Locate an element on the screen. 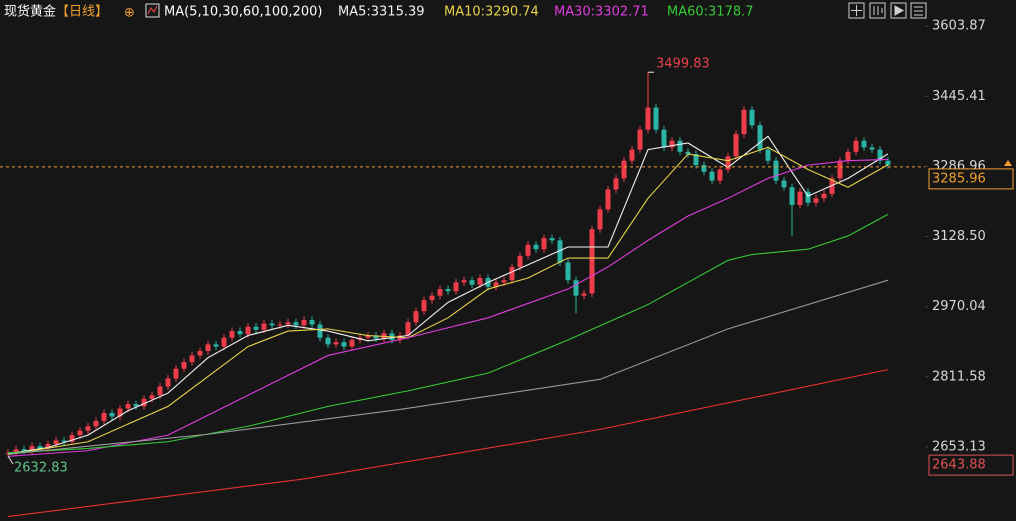 The height and width of the screenshot is (521, 1016). y-tick-label: 2811.58 is located at coordinates (959, 376).